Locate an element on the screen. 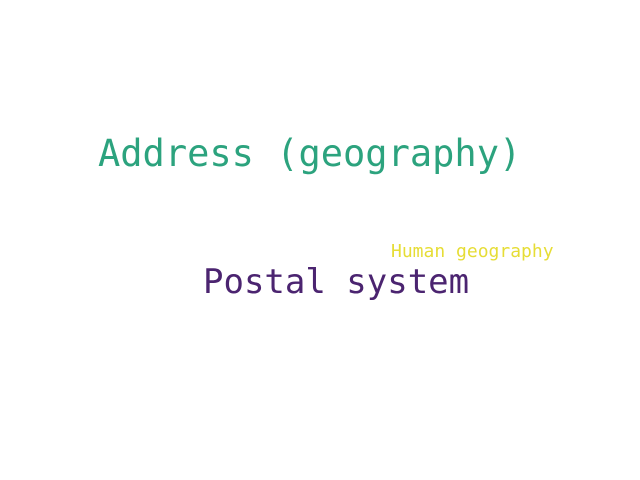 This screenshot has height=480, width=640. word-address-geography: Address (geography) is located at coordinates (310, 153).